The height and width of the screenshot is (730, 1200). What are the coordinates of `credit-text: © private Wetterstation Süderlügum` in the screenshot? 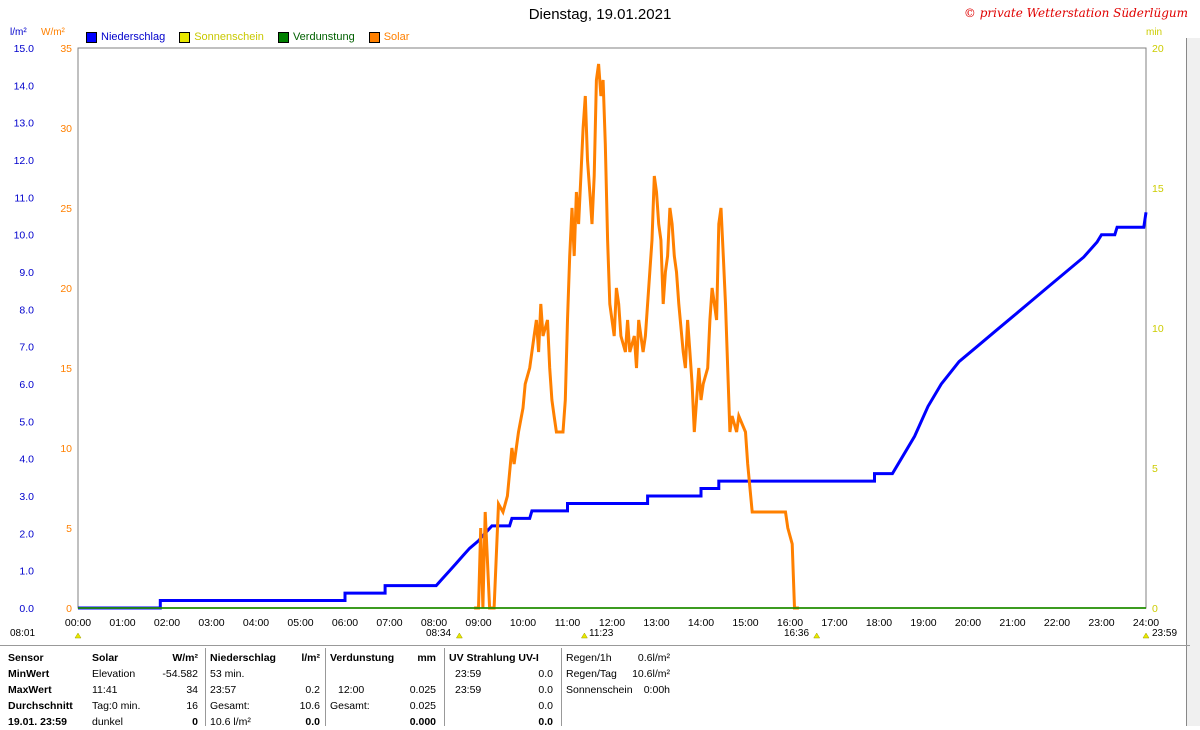 It's located at (1075, 13).